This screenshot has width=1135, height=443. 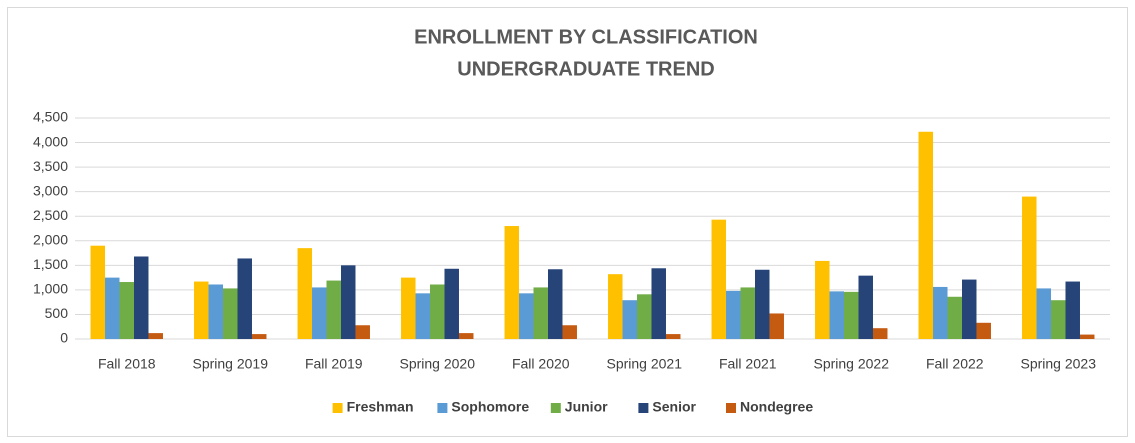 What do you see at coordinates (50, 190) in the screenshot?
I see `y-tick-label: 3,000` at bounding box center [50, 190].